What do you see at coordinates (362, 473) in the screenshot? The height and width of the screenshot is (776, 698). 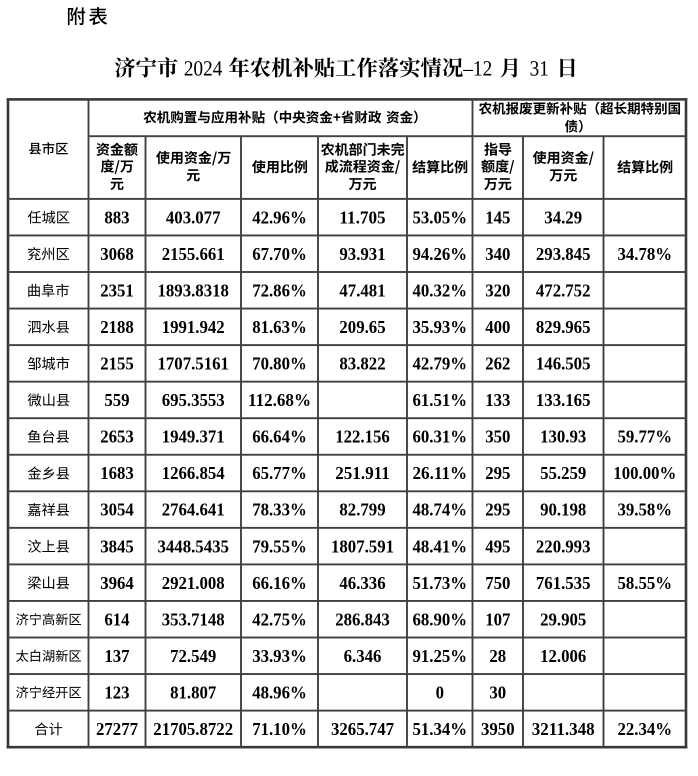 I see `svg-text: 251.911` at bounding box center [362, 473].